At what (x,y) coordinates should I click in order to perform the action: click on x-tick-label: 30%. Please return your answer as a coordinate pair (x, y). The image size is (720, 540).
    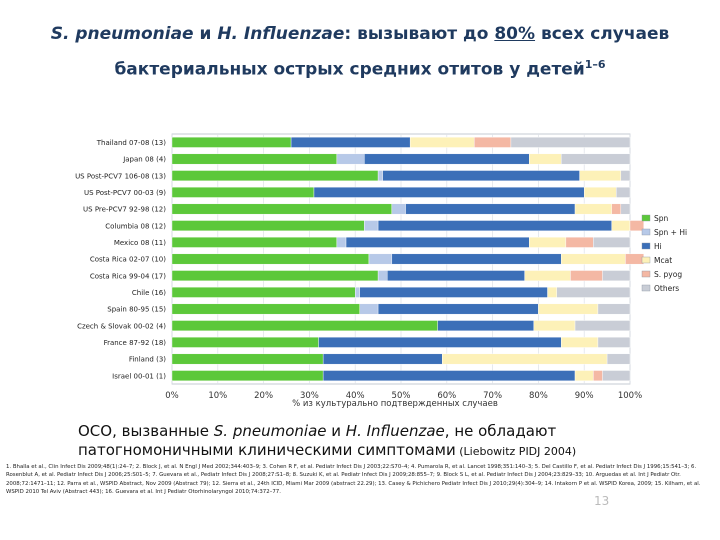
    Looking at the image, I should click on (309, 396).